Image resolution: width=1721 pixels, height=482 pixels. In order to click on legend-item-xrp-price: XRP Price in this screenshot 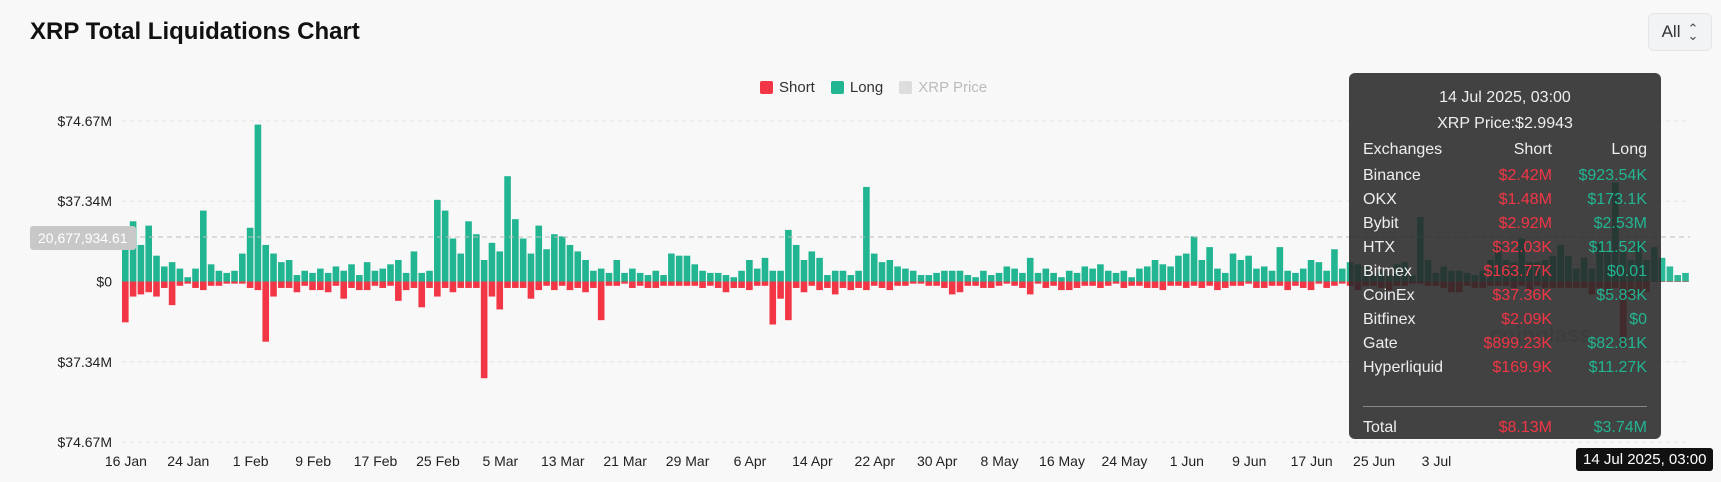, I will do `click(943, 87)`.